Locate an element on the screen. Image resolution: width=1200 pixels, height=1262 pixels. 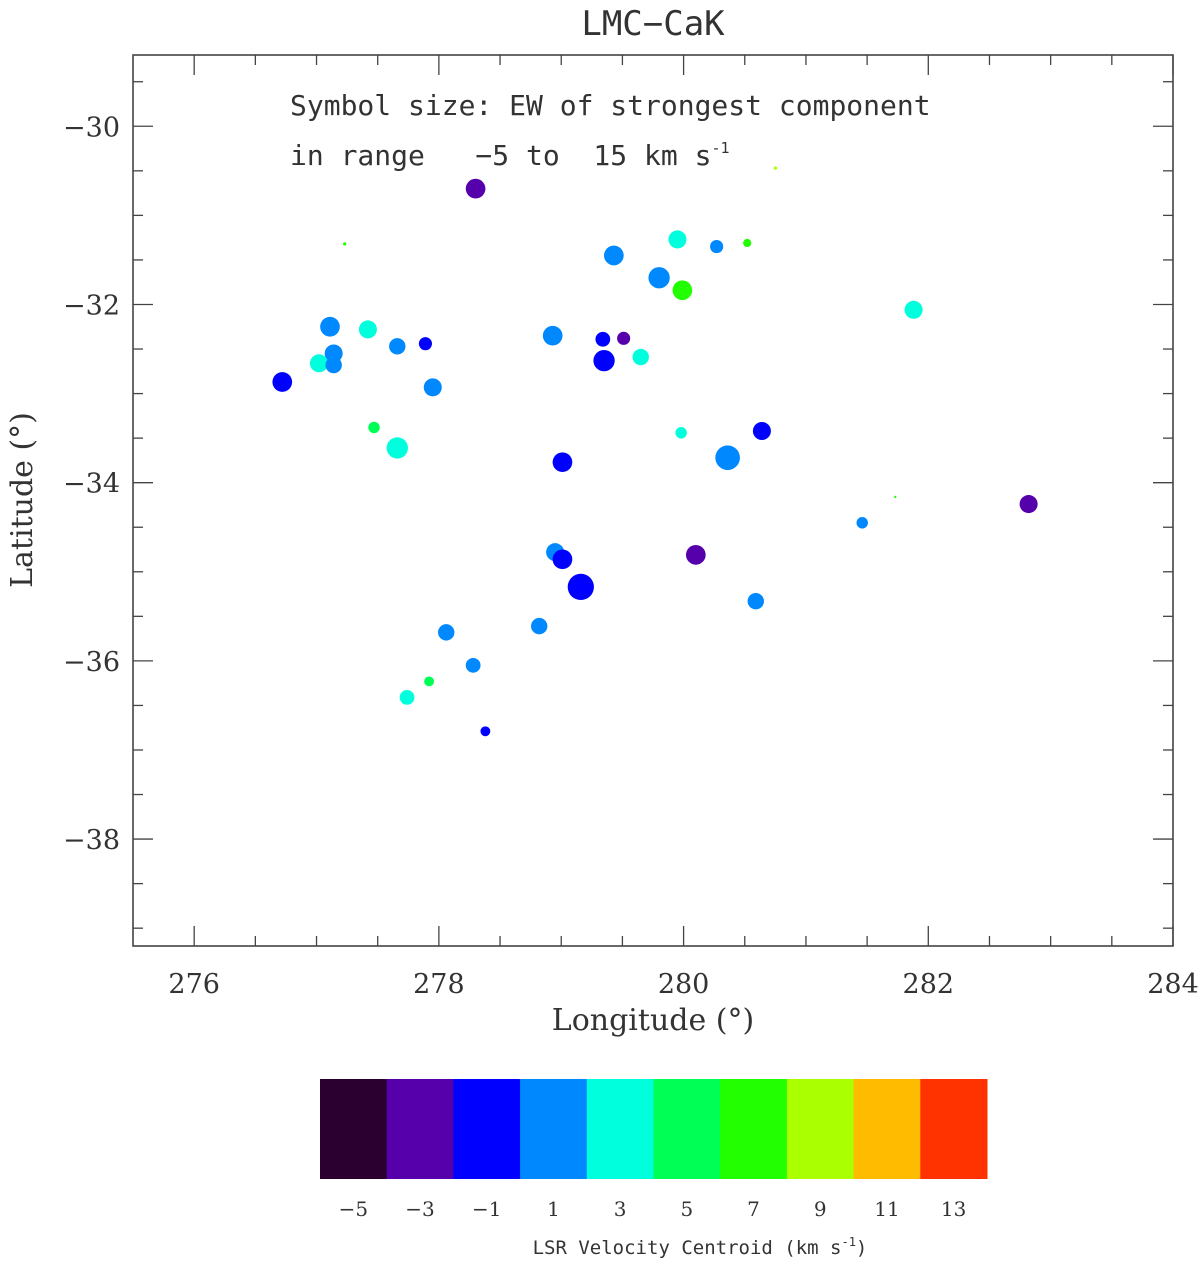
note-superscript: -1 is located at coordinates (720, 148).